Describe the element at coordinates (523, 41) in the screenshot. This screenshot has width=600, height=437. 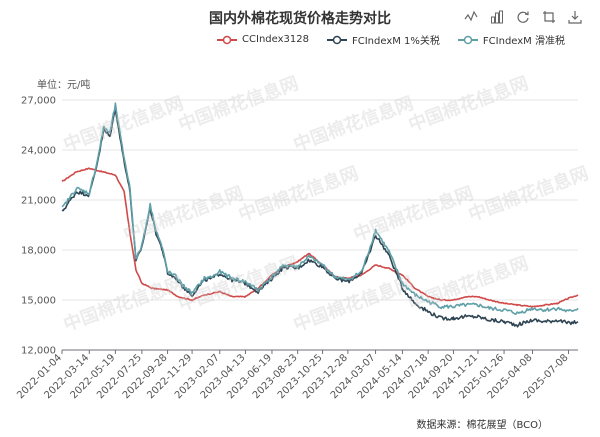
I see `legend-label-fcindex-sliding: FCIndexM 滑准税` at that location.